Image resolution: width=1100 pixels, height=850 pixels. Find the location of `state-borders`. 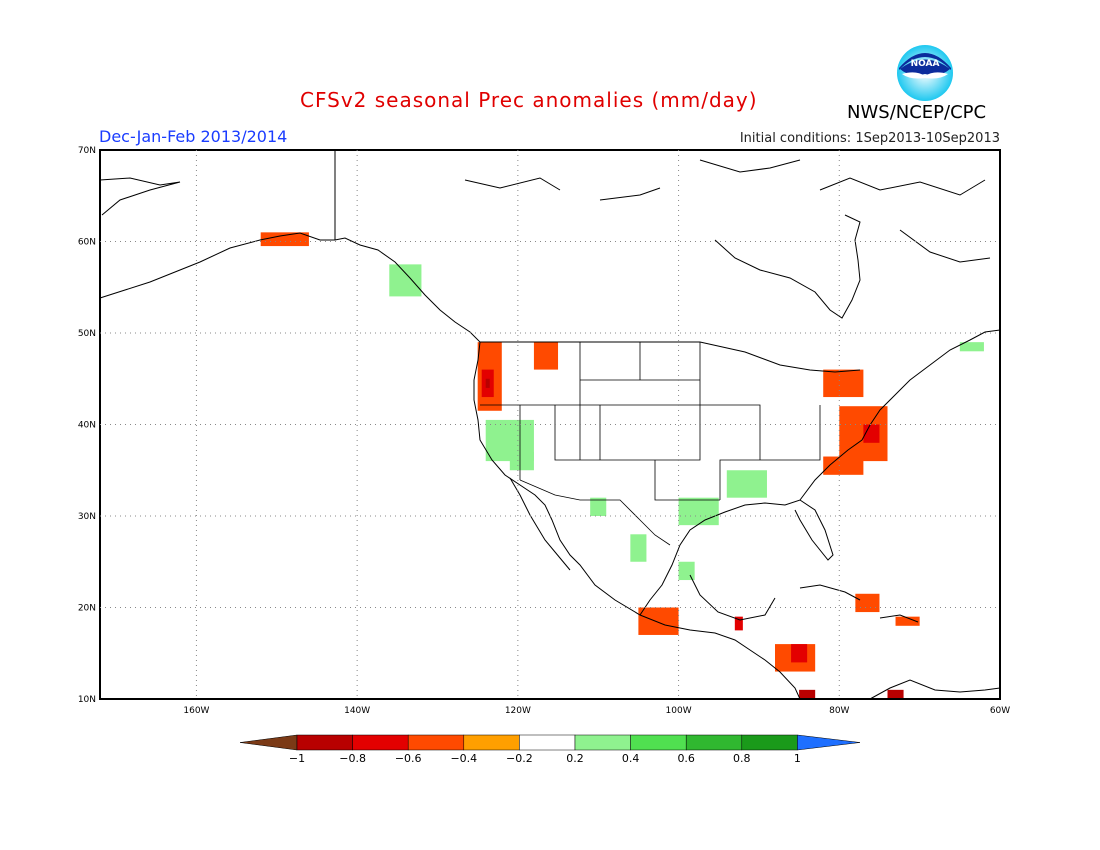

state-borders is located at coordinates (650, 444).